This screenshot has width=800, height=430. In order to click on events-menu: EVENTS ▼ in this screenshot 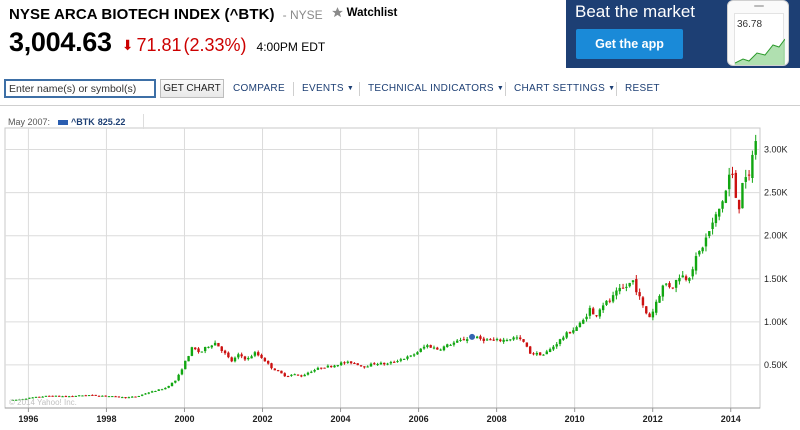, I will do `click(328, 88)`.